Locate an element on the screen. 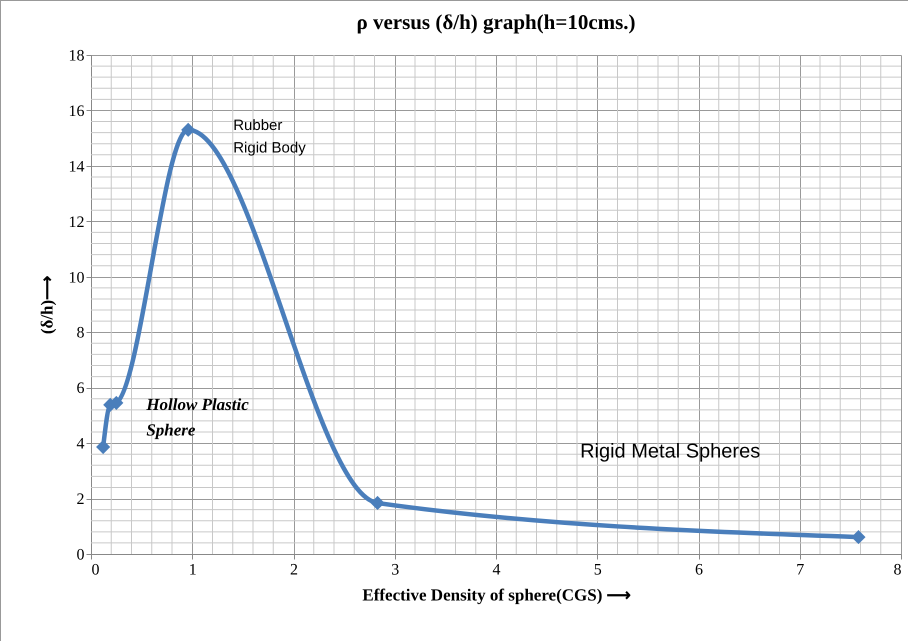 The width and height of the screenshot is (908, 641). y-tick-label: 18 is located at coordinates (76, 56).